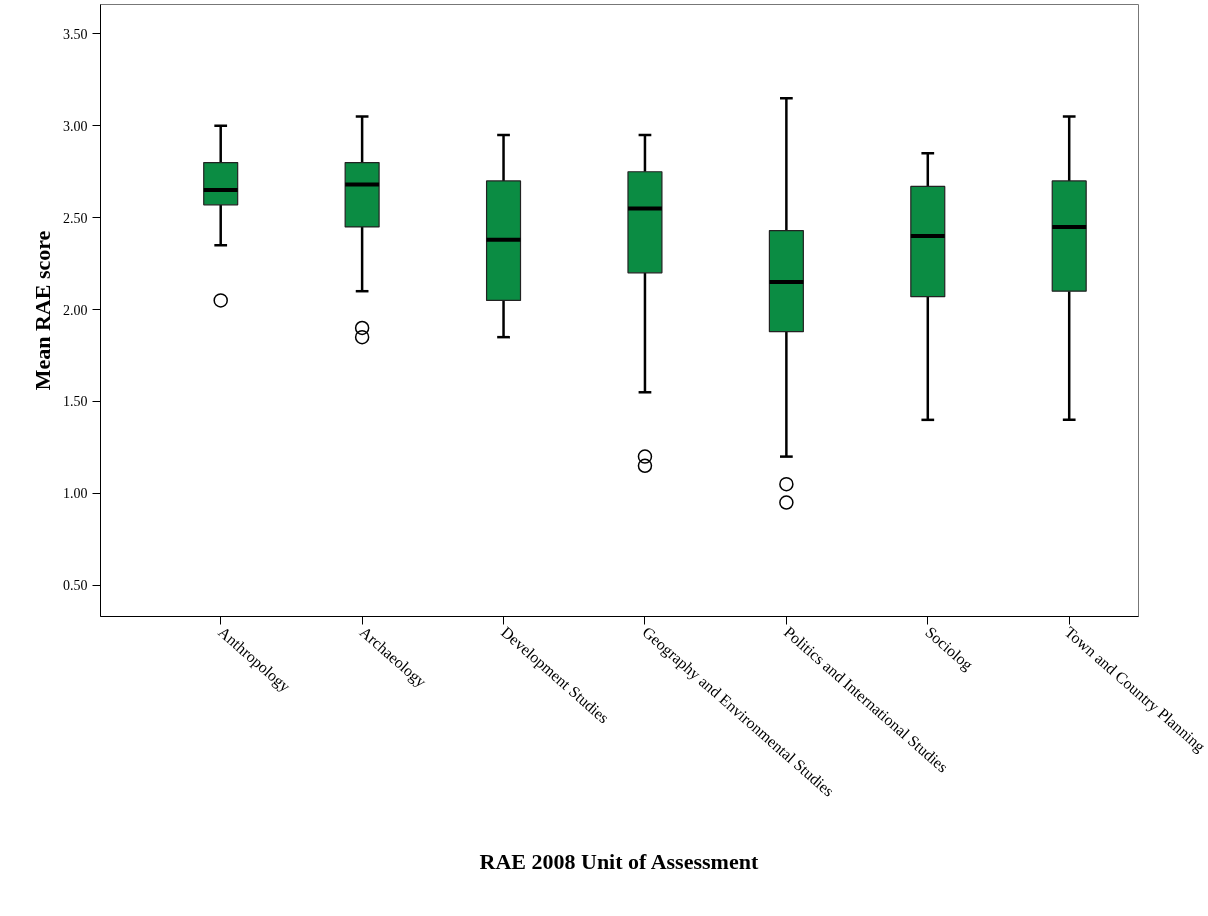 Image resolution: width=1208 pixels, height=916 pixels. I want to click on y-axis-title: Mean RAE score, so click(42, 310).